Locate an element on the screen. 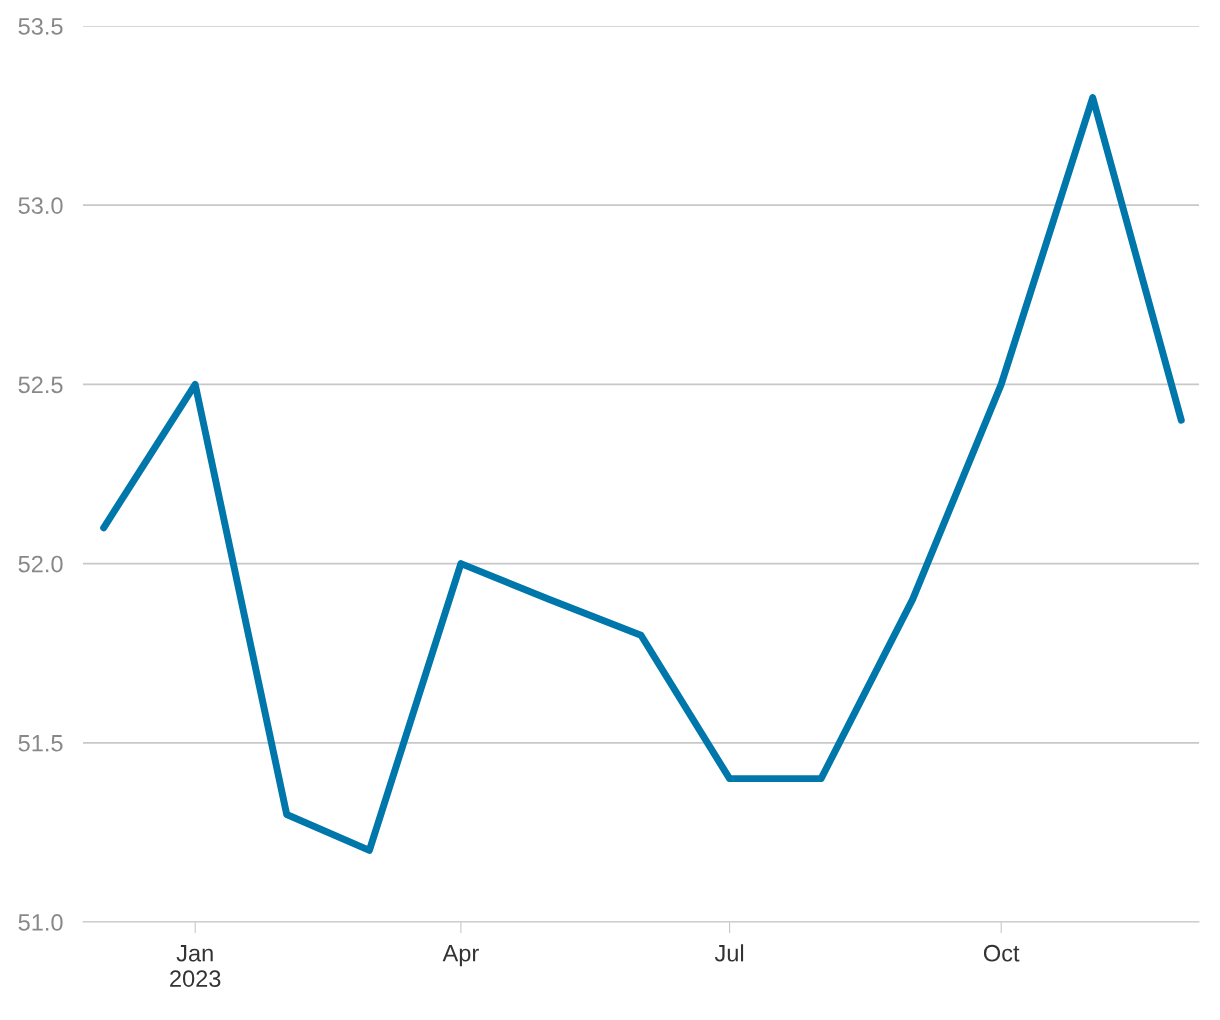 The height and width of the screenshot is (1020, 1220). y-tick-label: 53.0 is located at coordinates (40, 205).